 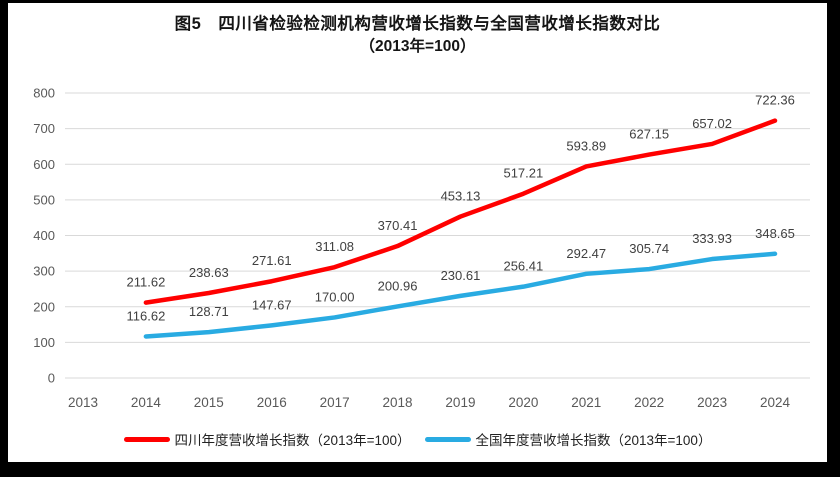 What do you see at coordinates (712, 402) in the screenshot?
I see `x-axis-tick-label: 2023` at bounding box center [712, 402].